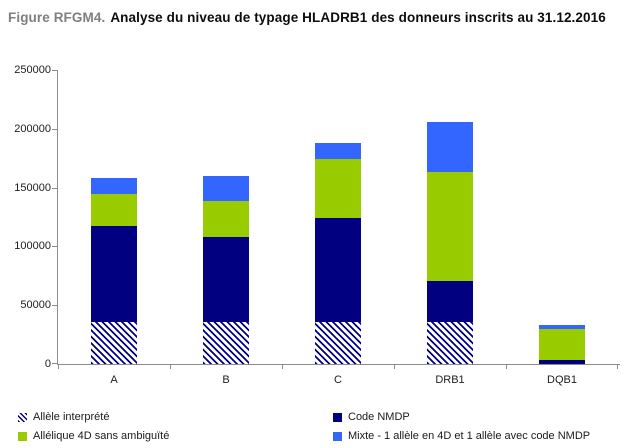 This screenshot has width=626, height=448. I want to click on bar-c, so click(338, 253).